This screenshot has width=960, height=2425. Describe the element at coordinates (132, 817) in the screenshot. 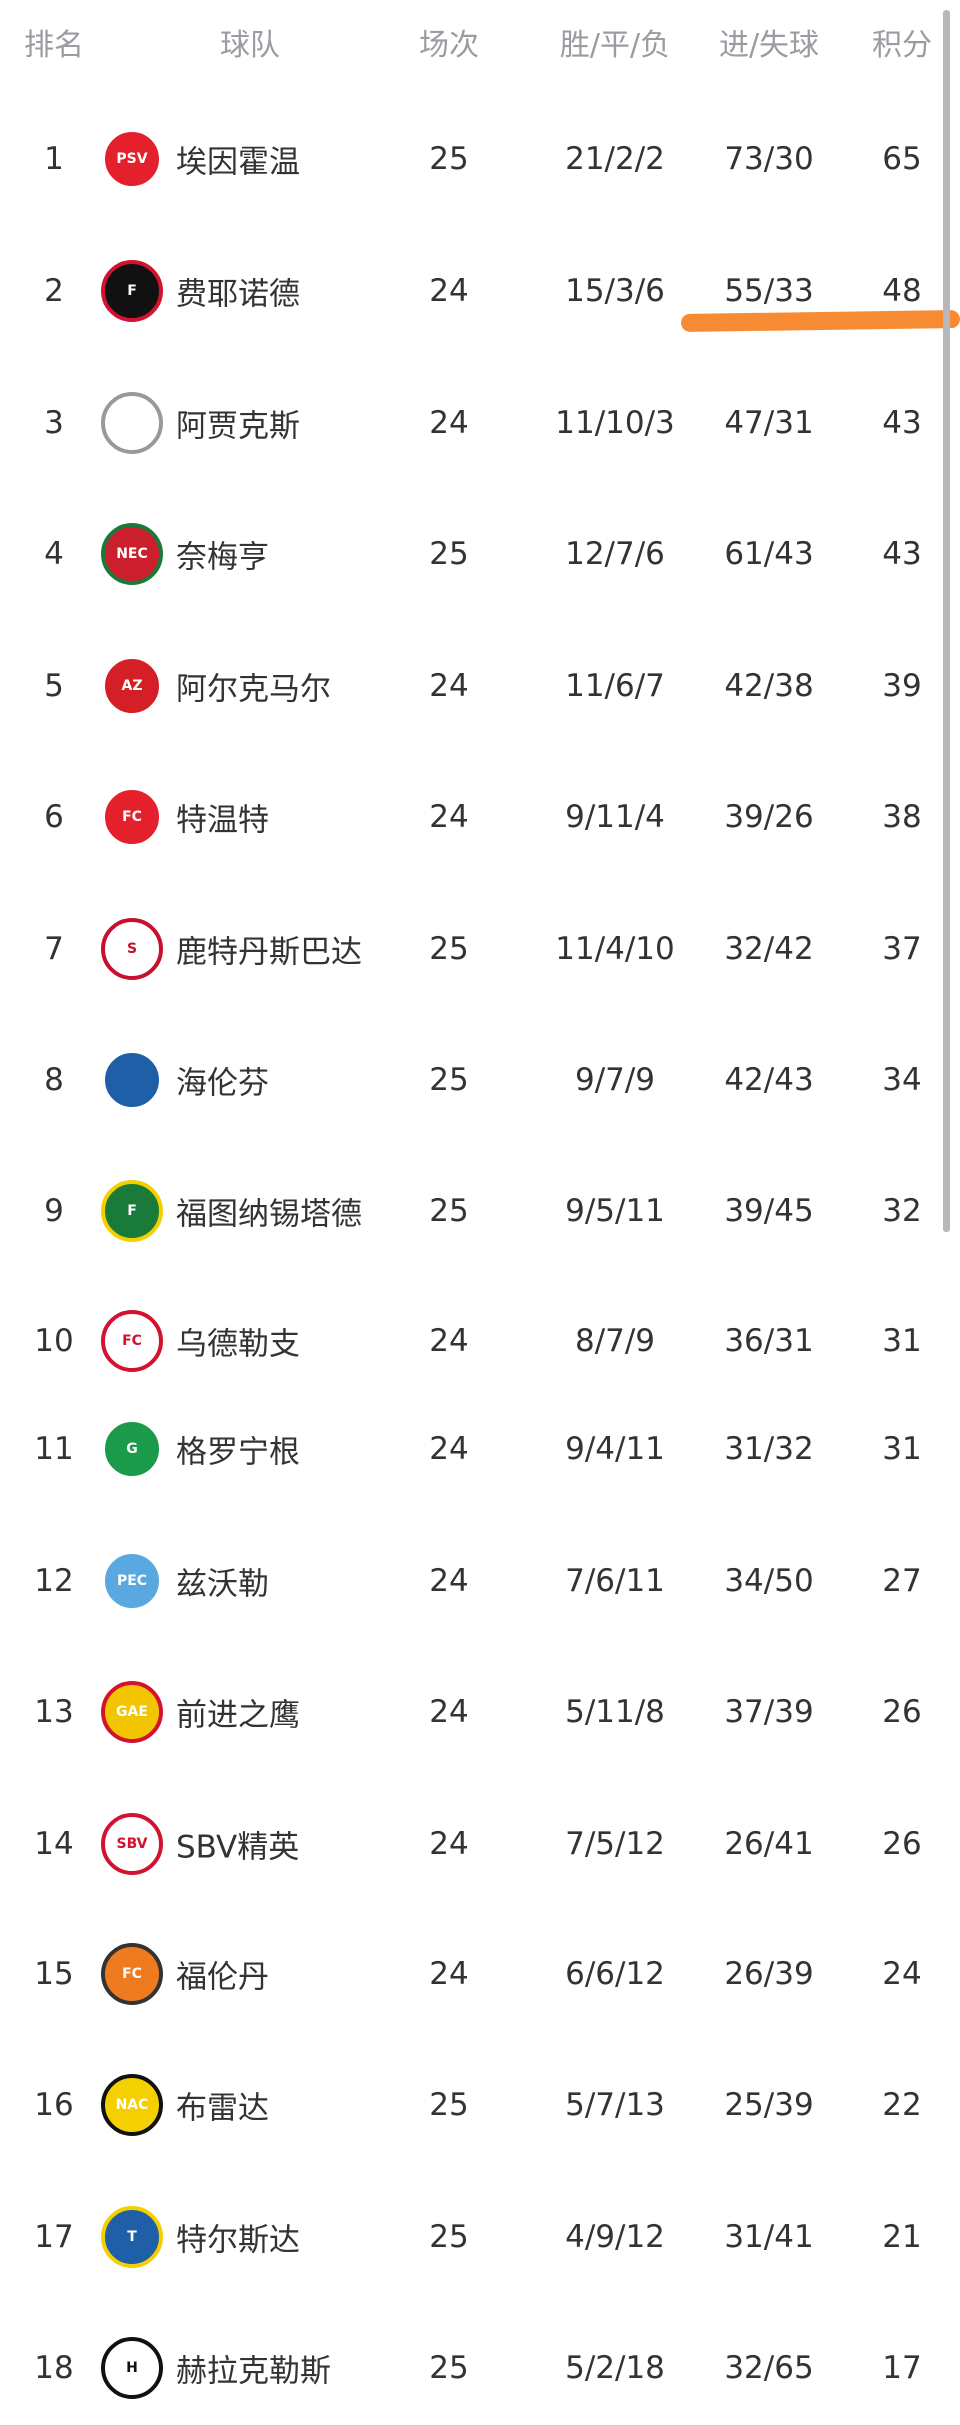

I see `twente-logo: FC` at that location.